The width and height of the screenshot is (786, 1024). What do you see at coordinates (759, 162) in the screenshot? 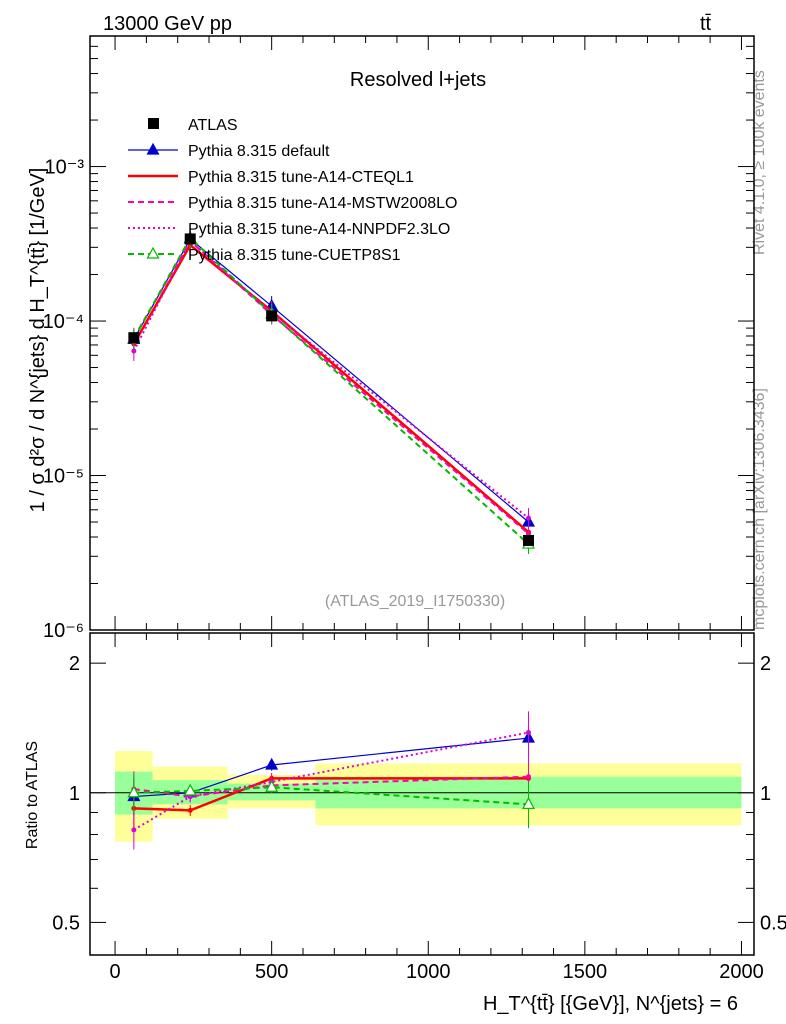
I see `side-label-top: Rivet 4.1.0, ≥ 100k events` at bounding box center [759, 162].